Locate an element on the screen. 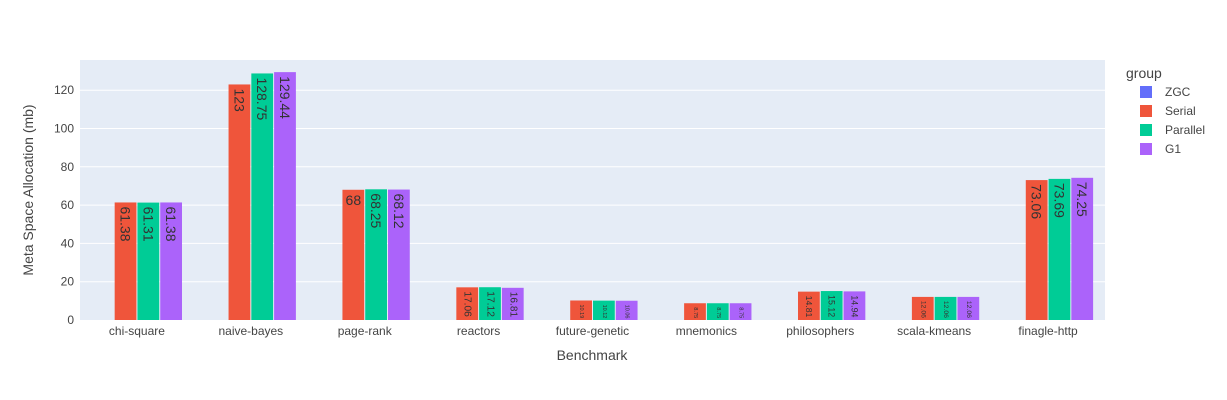  legend-swatch-parallel is located at coordinates (1146, 130).